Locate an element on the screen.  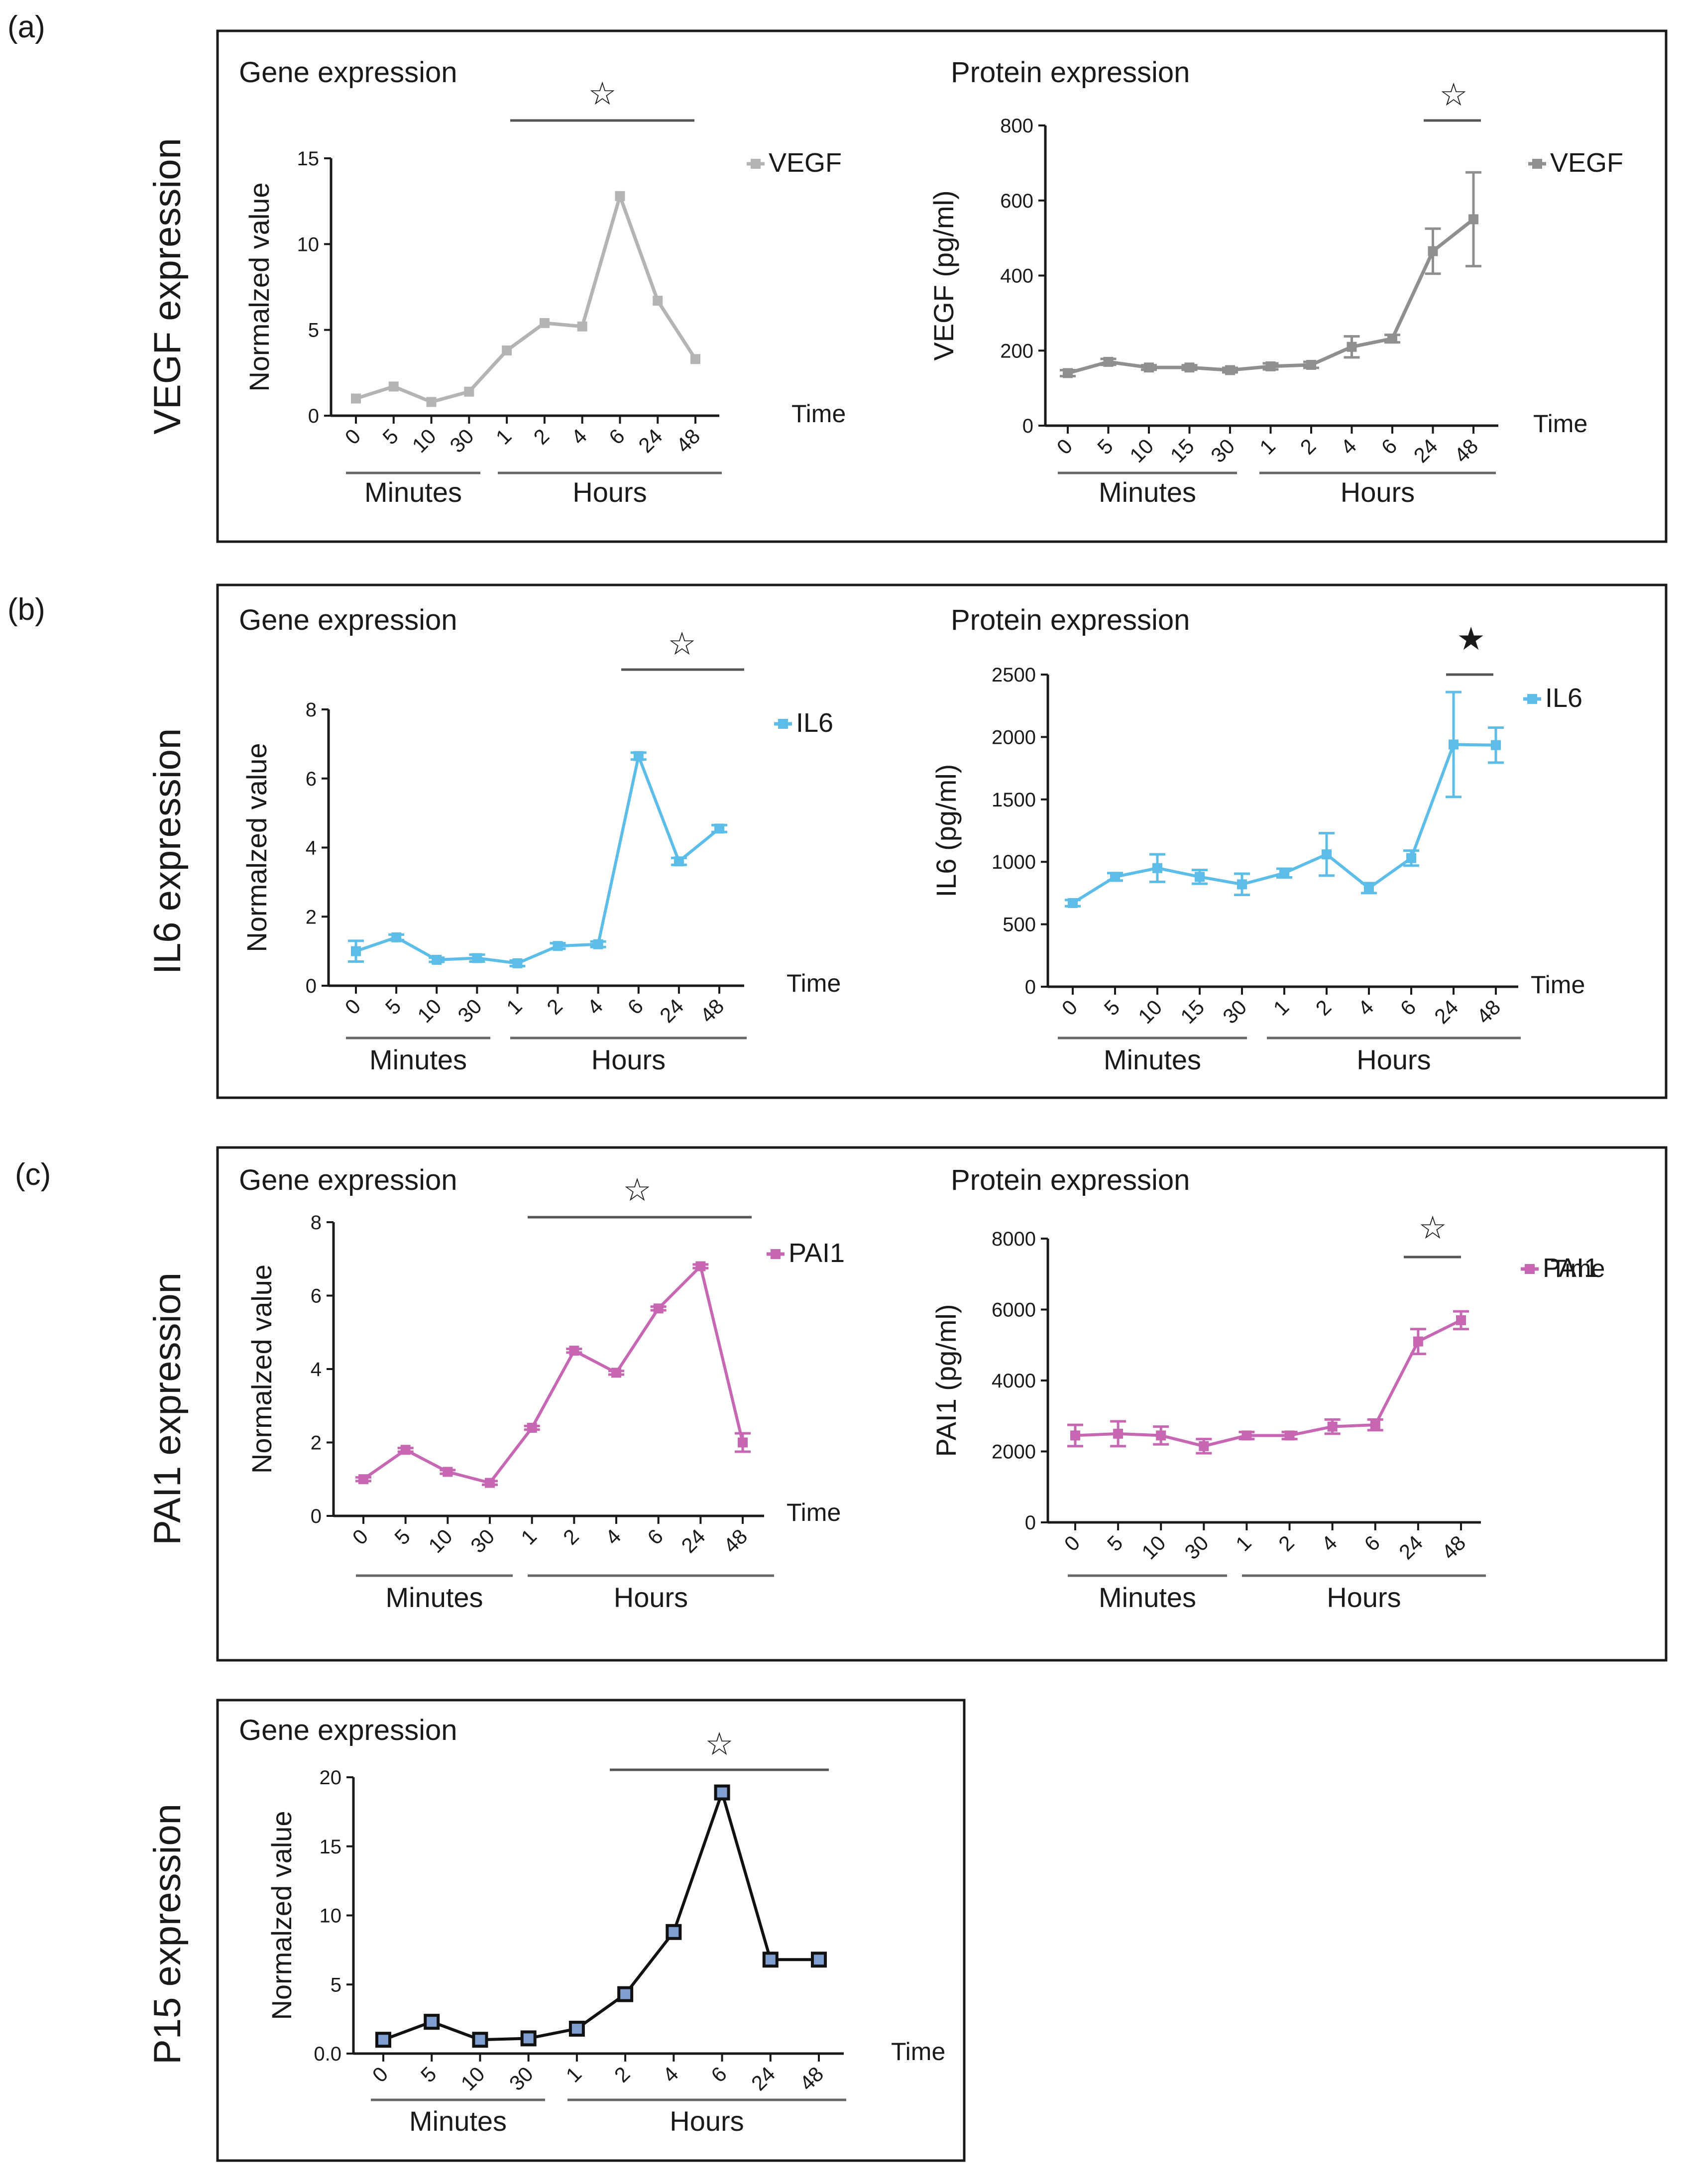
chart-title: Gene expression is located at coordinates (348, 1730).